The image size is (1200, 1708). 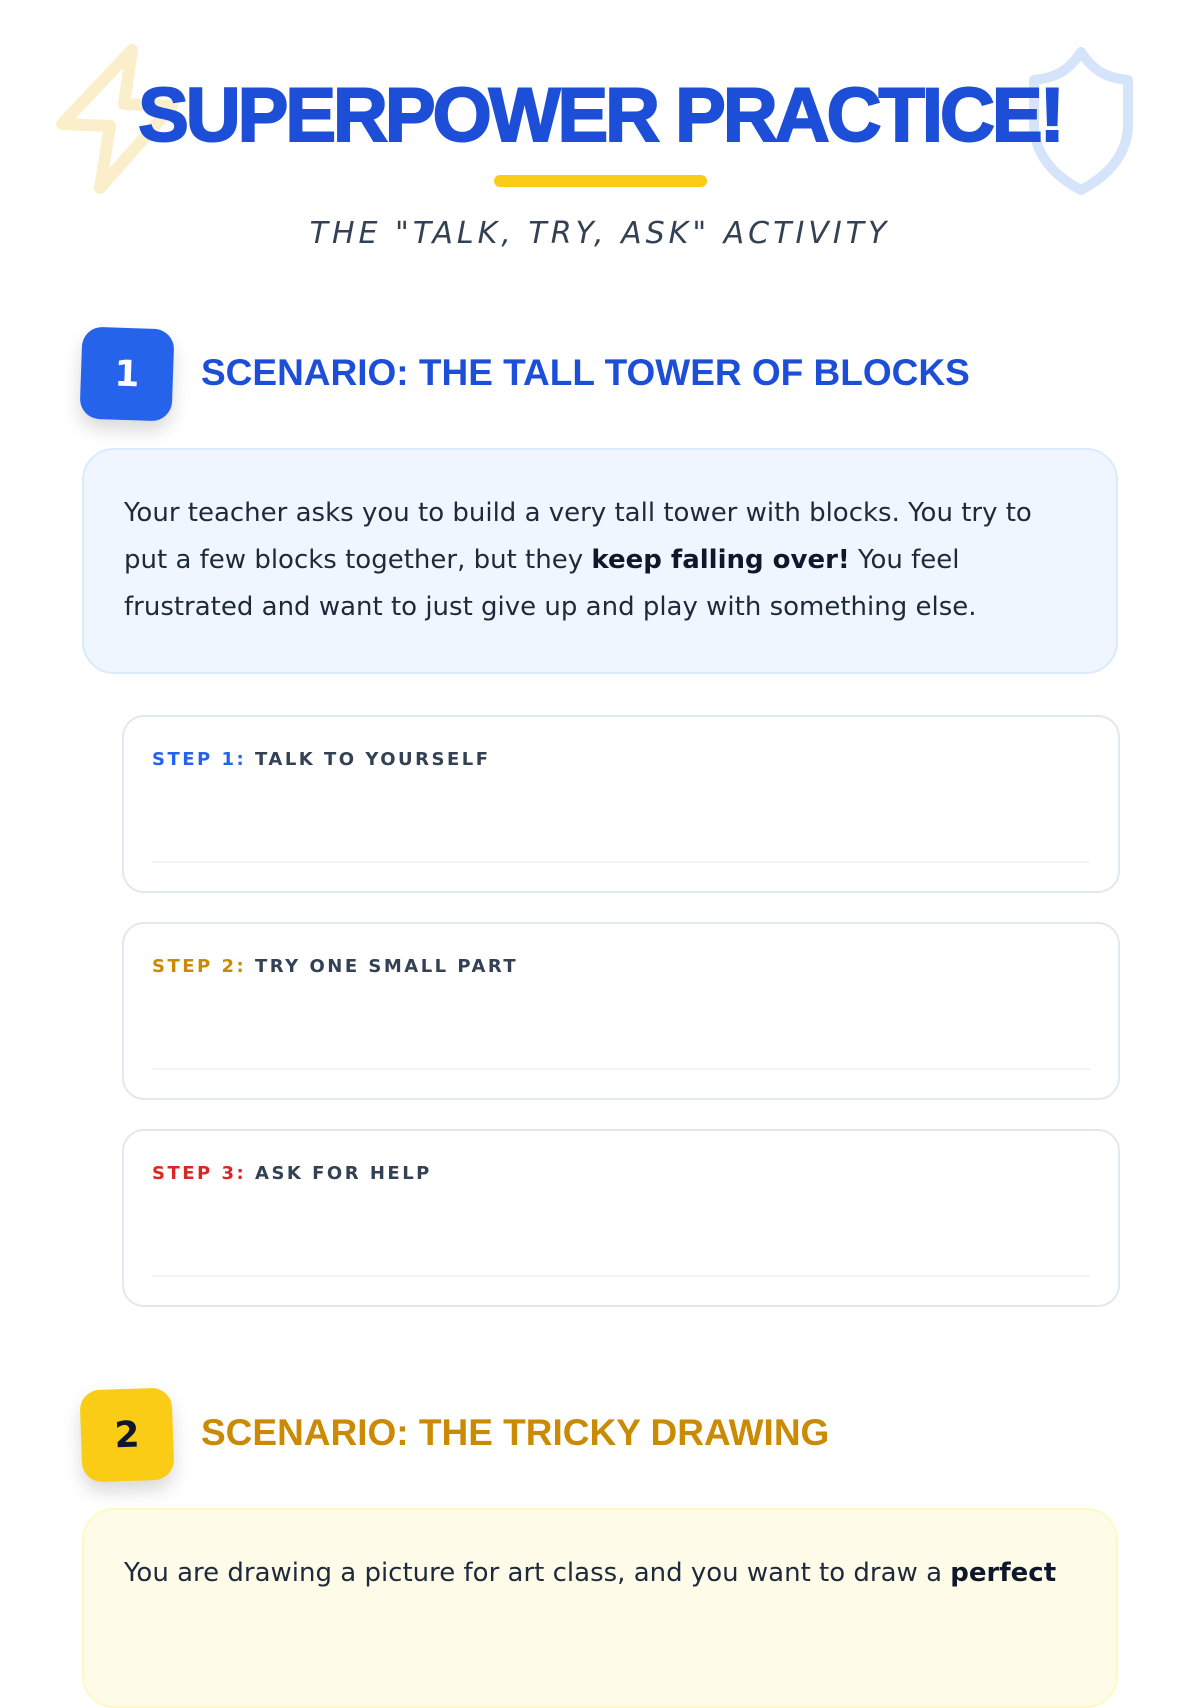 What do you see at coordinates (600, 181) in the screenshot?
I see `title-underline` at bounding box center [600, 181].